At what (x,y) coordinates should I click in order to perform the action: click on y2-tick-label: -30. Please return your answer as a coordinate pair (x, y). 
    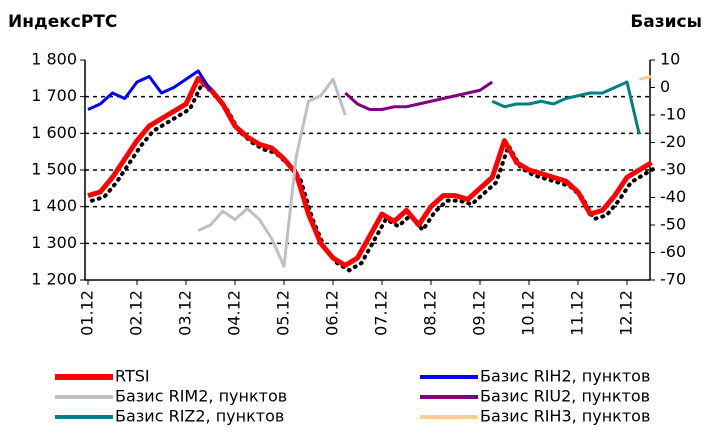
    Looking at the image, I should click on (673, 169).